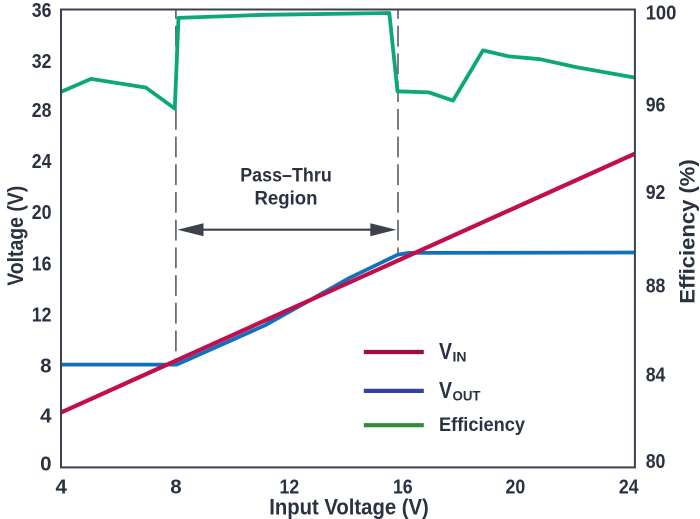 The image size is (700, 519). What do you see at coordinates (42, 11) in the screenshot?
I see `svg-text: 36` at bounding box center [42, 11].